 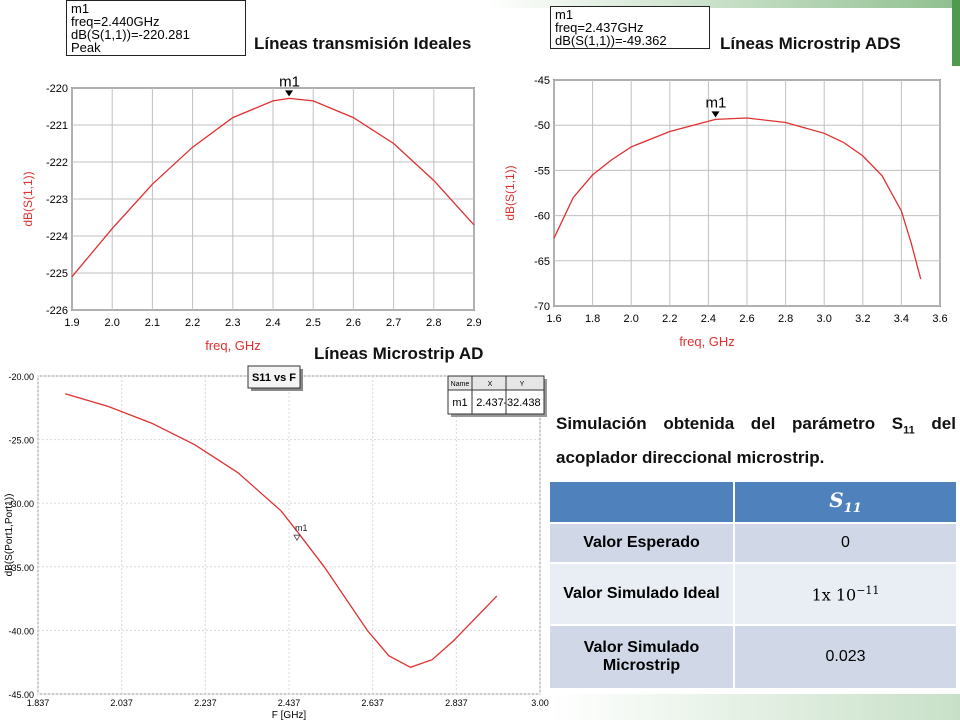 I want to click on table-row: Valor Simulado Ideal 1x 10−11, so click(x=753, y=594).